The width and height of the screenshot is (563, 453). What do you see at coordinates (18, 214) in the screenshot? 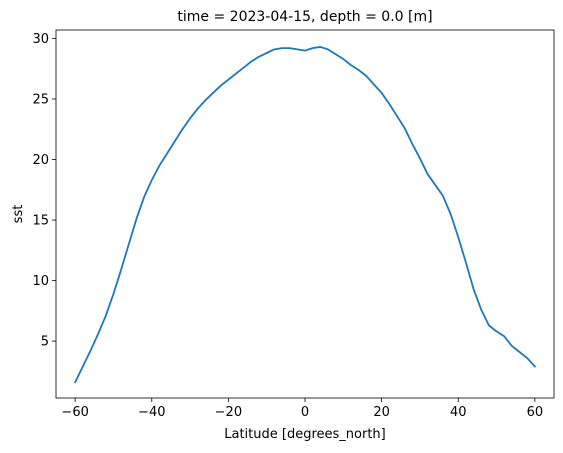
I see `y-axis-label: sst` at bounding box center [18, 214].